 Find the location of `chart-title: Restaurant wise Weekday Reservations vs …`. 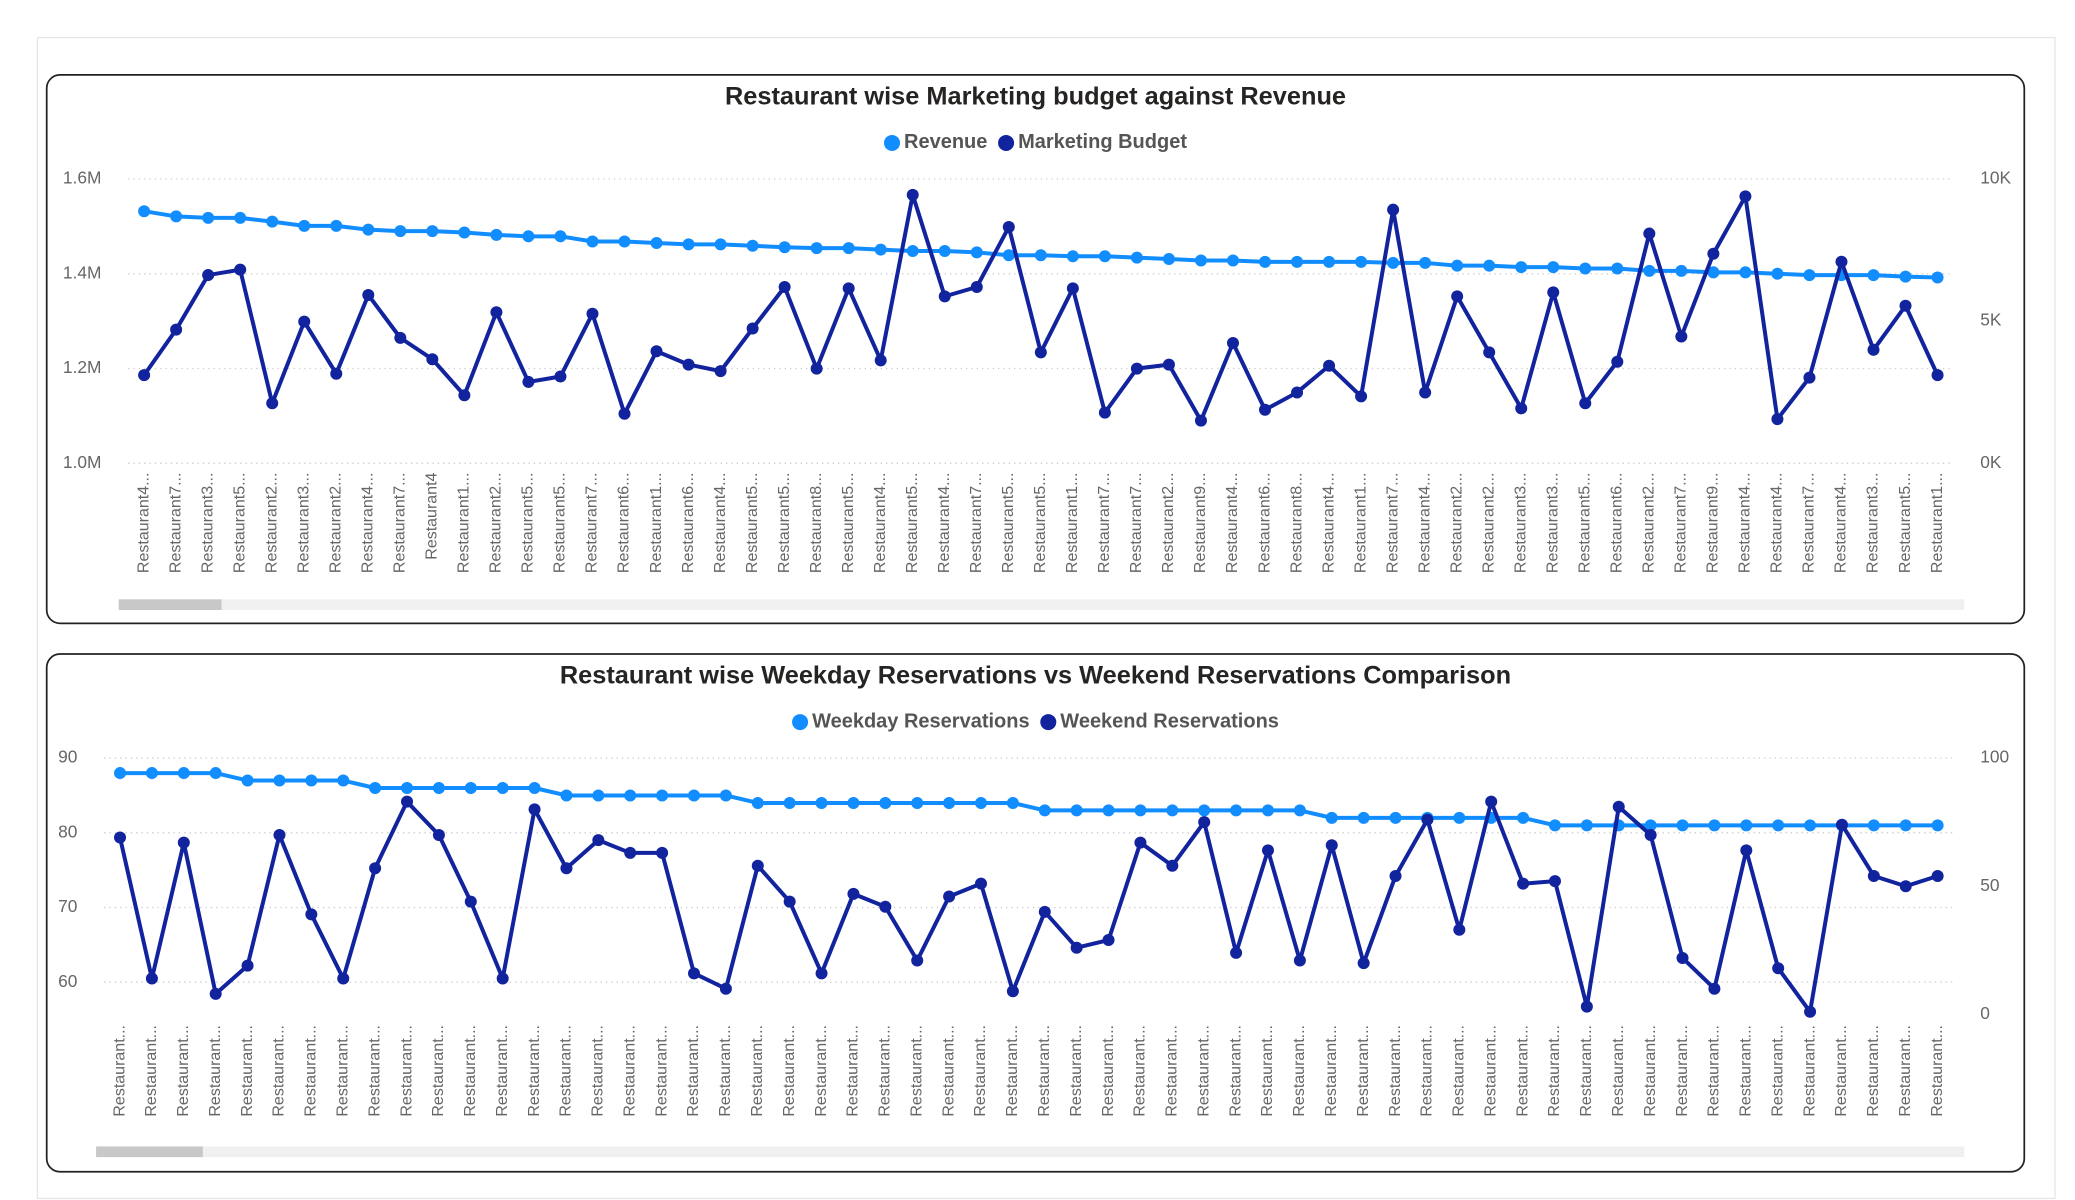

chart-title: Restaurant wise Weekday Reservations vs … is located at coordinates (1035, 675).